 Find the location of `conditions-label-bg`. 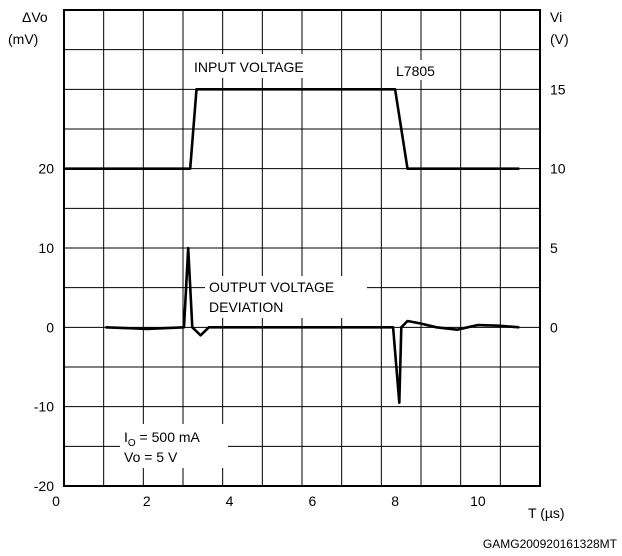

conditions-label-bg is located at coordinates (174, 446).